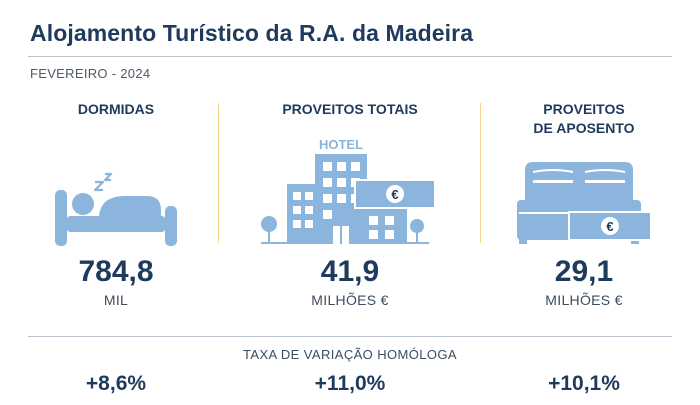  What do you see at coordinates (584, 109) in the screenshot?
I see `heading-line-1: PROVEITOS` at bounding box center [584, 109].